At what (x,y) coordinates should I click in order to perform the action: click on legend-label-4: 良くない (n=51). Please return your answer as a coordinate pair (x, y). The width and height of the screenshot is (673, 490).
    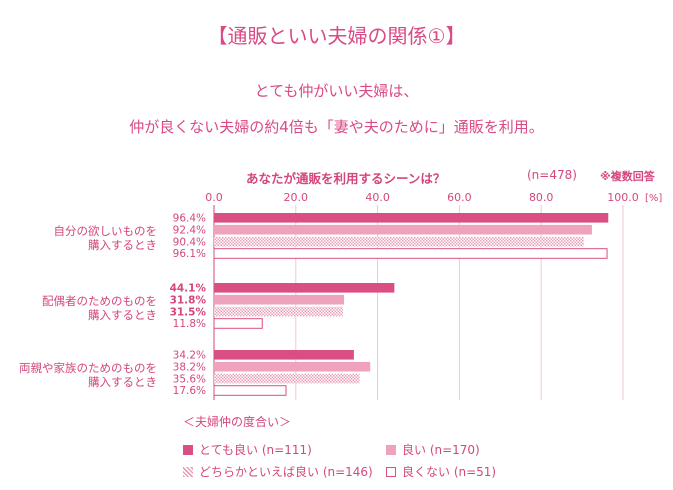
    Looking at the image, I should click on (449, 472).